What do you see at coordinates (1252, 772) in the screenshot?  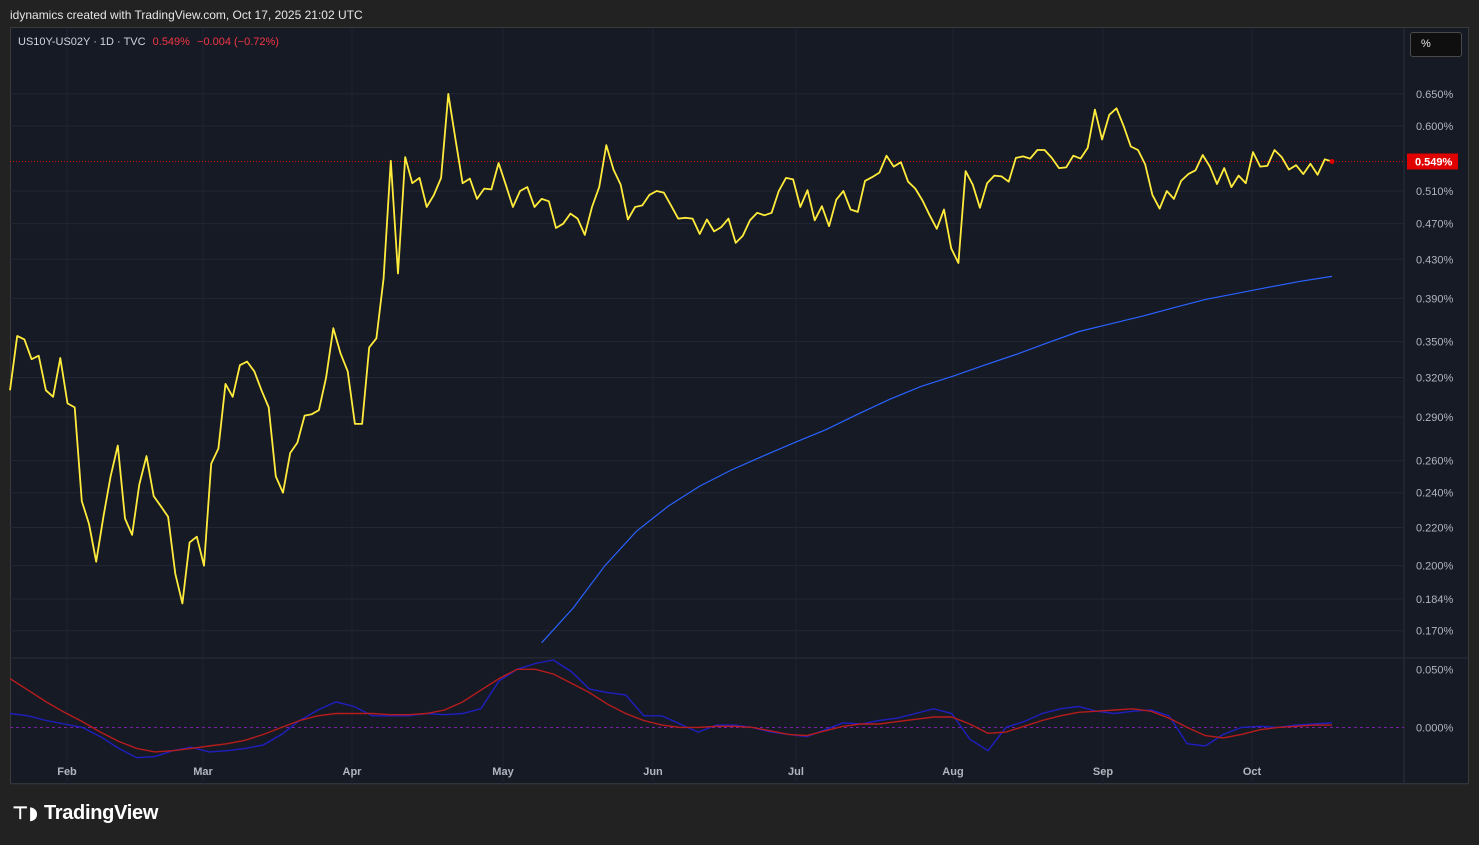 I see `x-tick-label: Oct` at bounding box center [1252, 772].